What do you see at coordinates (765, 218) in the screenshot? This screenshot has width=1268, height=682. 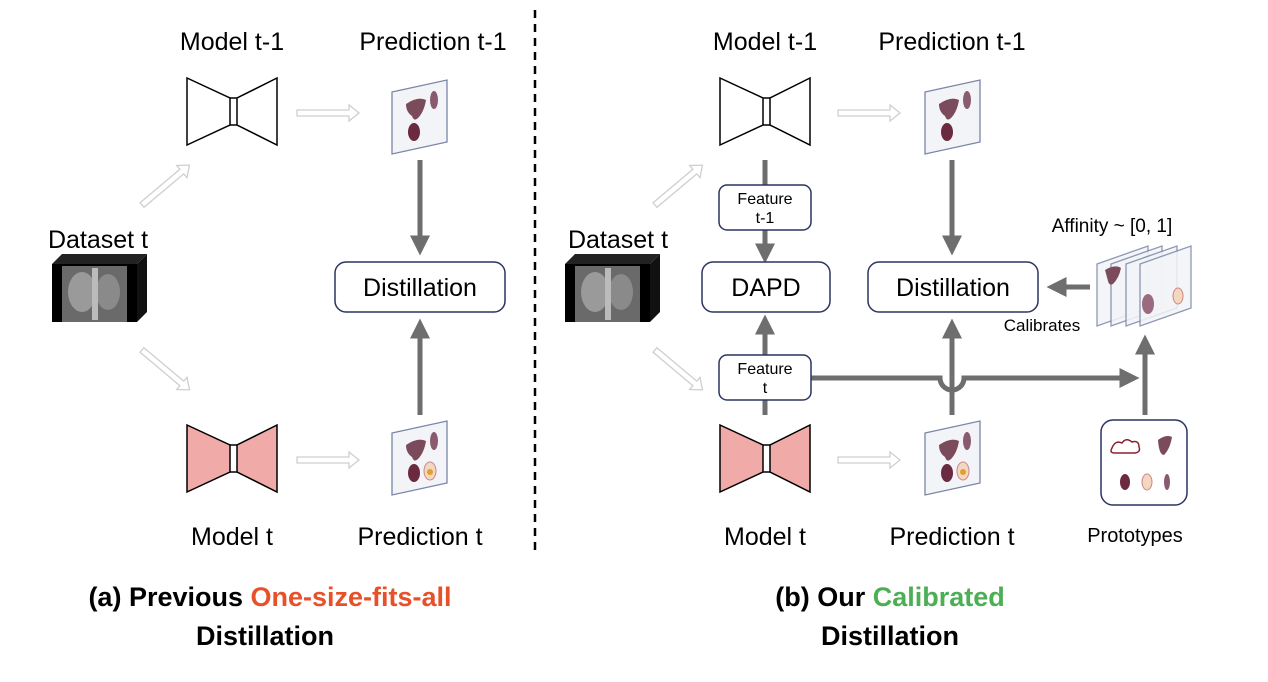 I see `feature-prev-sub: t-1` at bounding box center [765, 218].